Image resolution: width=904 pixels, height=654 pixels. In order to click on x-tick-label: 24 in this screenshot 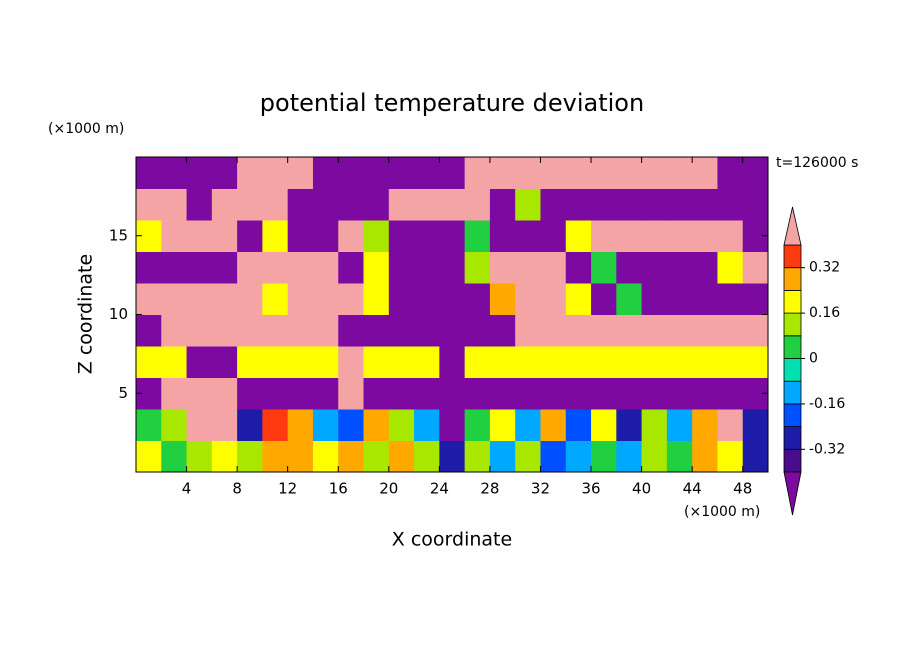, I will do `click(439, 489)`.